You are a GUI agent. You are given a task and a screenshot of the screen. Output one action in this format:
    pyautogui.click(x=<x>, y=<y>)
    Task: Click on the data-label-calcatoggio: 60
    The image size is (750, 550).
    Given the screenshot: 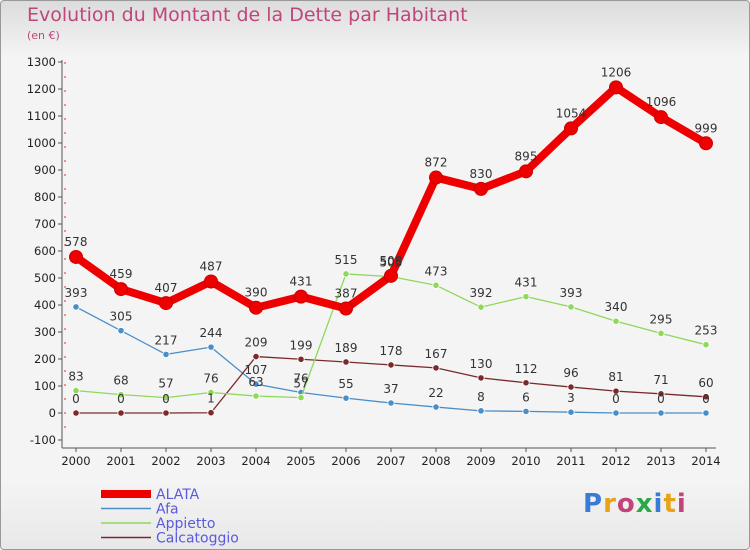 What is the action you would take?
    pyautogui.click(x=705, y=383)
    